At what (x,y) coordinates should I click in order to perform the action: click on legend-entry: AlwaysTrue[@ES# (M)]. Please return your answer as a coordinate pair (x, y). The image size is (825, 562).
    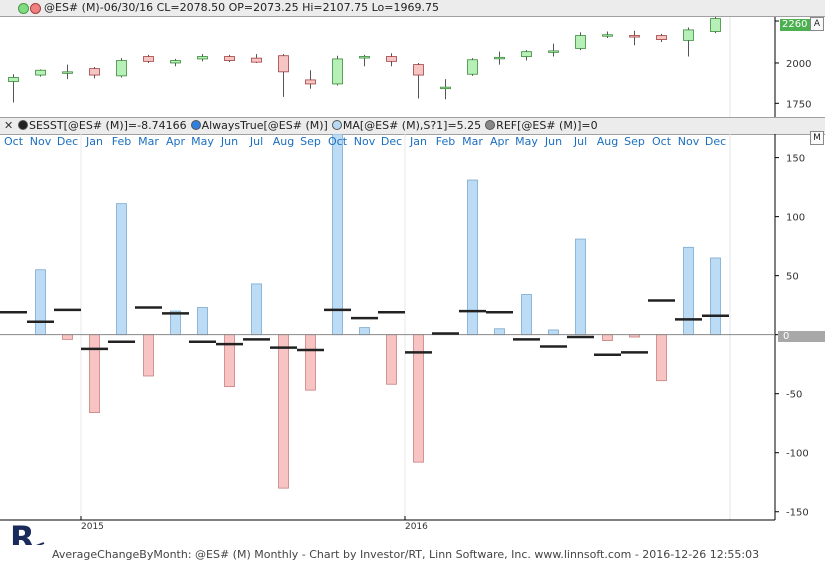
    Looking at the image, I should click on (259, 126).